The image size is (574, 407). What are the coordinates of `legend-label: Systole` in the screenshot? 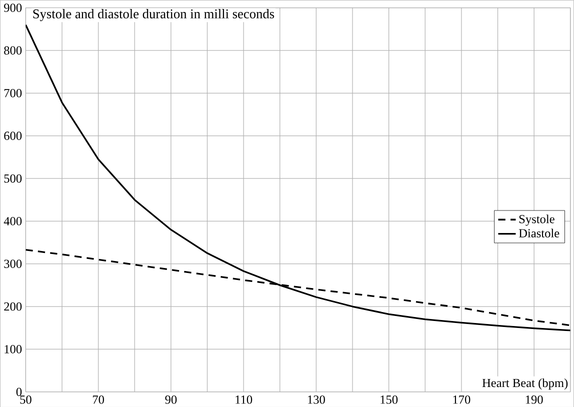 It's located at (536, 220).